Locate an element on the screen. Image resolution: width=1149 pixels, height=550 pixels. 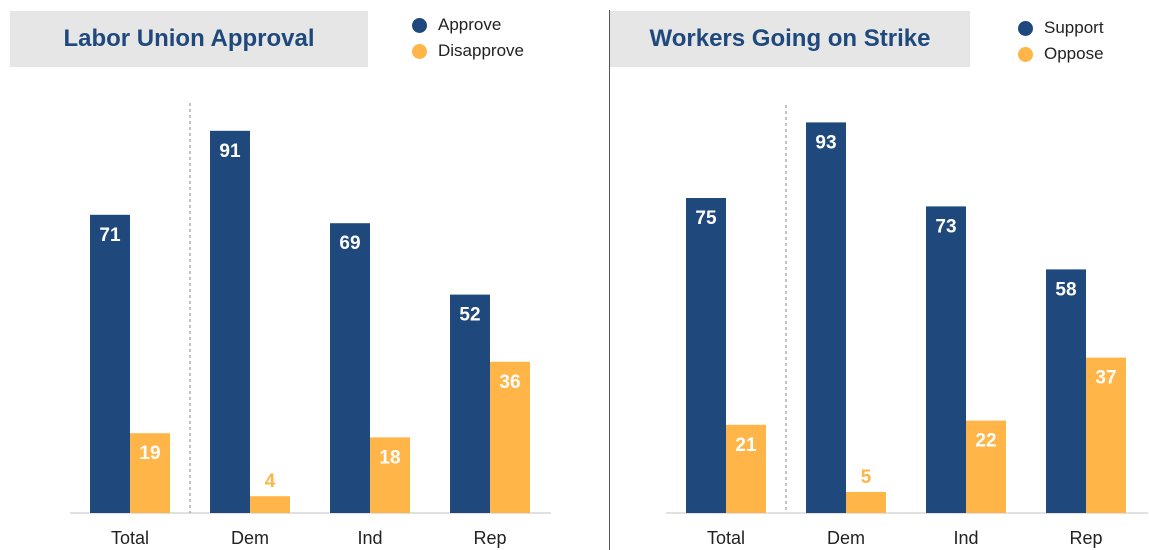
bar-support-dem is located at coordinates (826, 318).